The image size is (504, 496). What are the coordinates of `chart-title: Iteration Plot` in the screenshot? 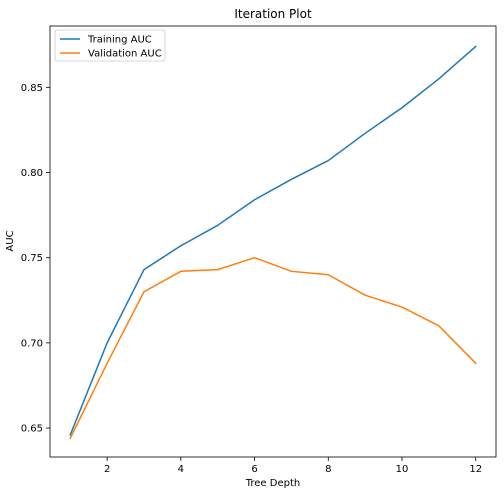 It's located at (273, 14).